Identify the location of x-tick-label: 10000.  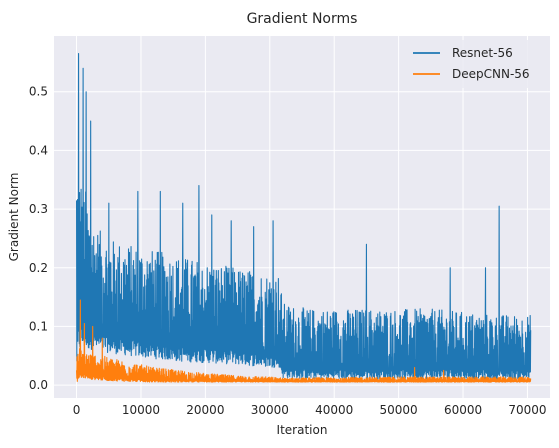
(141, 410).